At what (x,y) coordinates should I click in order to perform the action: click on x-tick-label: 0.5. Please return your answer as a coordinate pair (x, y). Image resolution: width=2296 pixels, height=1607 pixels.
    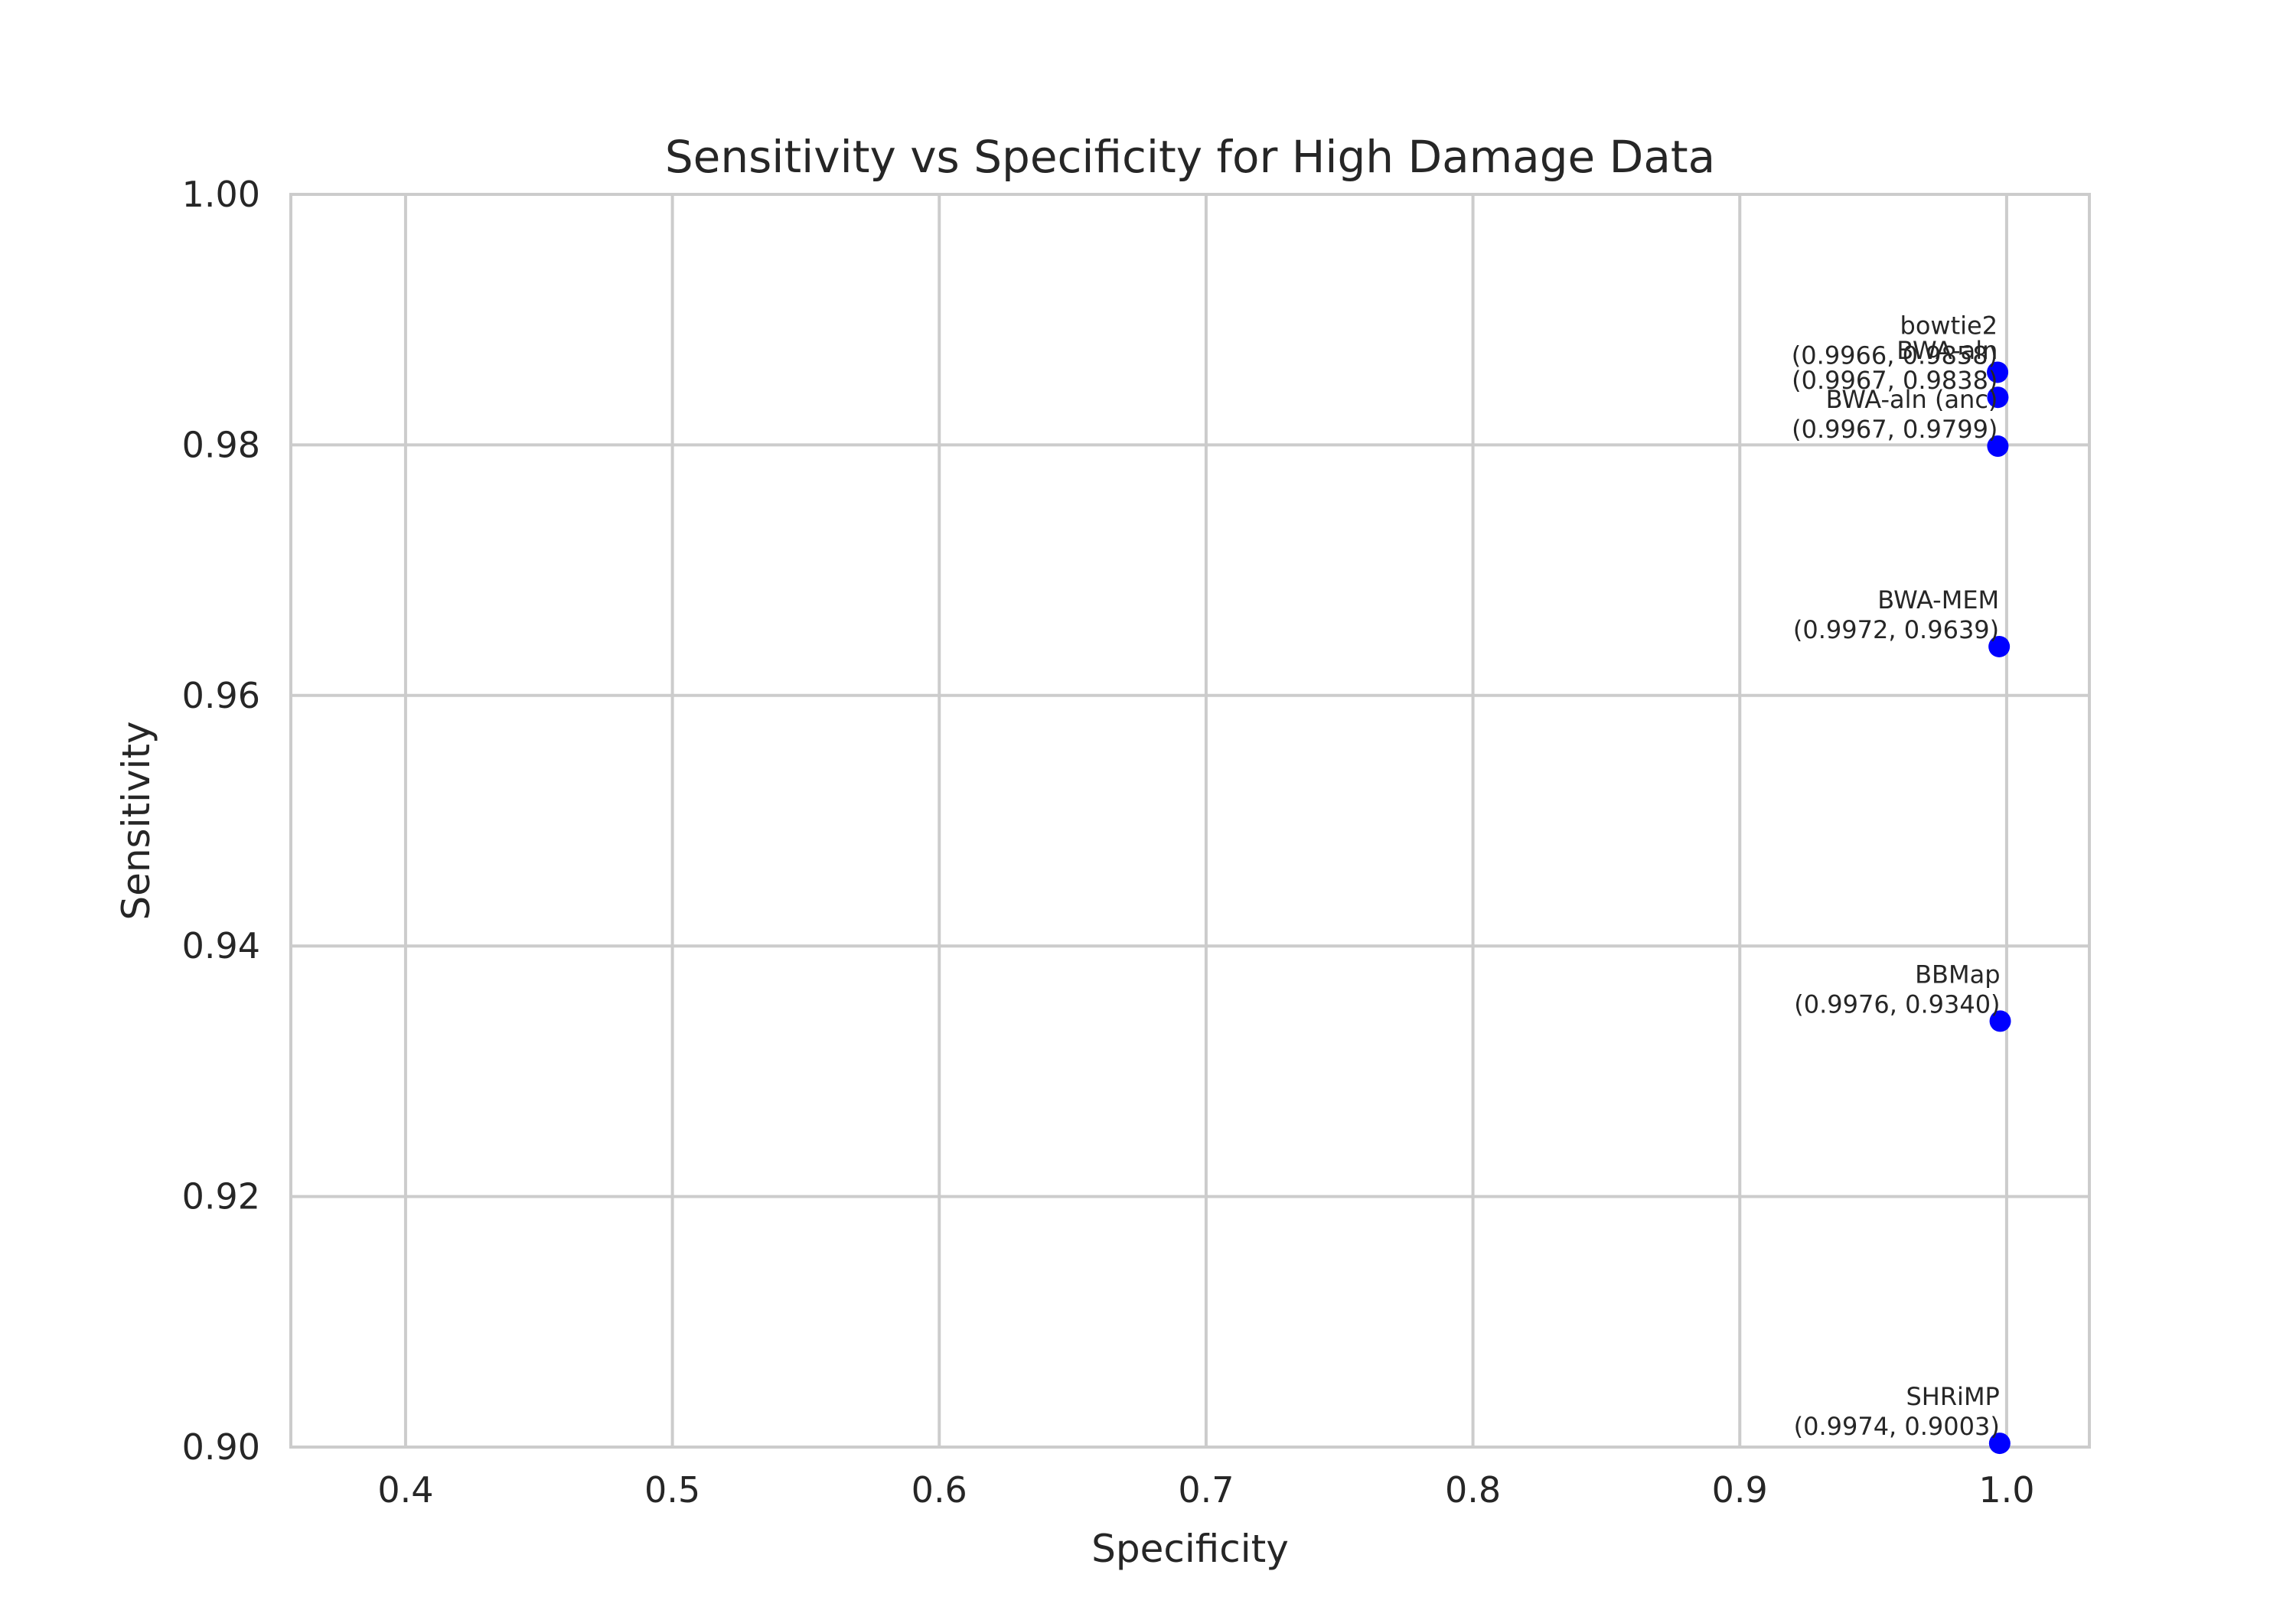
    Looking at the image, I should click on (672, 1490).